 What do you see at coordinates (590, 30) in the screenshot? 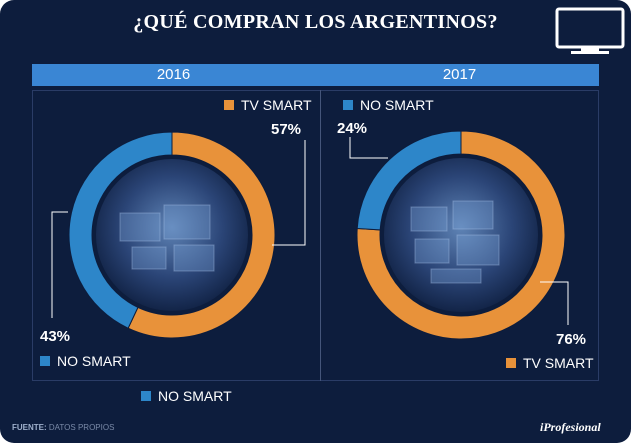
I see `tv-icon` at bounding box center [590, 30].